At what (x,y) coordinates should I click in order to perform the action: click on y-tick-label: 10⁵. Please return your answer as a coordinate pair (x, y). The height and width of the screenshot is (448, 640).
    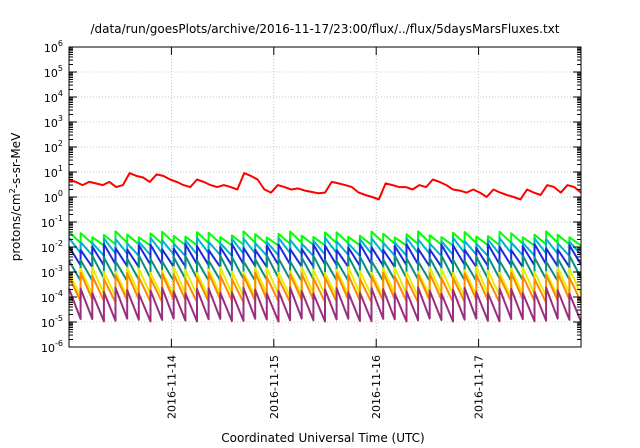
    Looking at the image, I should click on (53, 72).